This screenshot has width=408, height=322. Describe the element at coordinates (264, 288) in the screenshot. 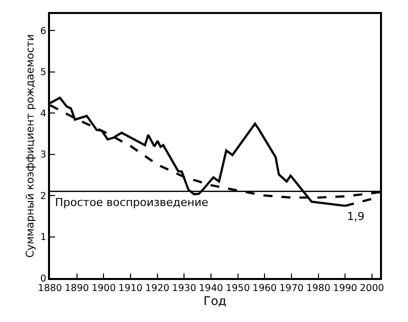

I see `x-tick-label: 1960` at that location.